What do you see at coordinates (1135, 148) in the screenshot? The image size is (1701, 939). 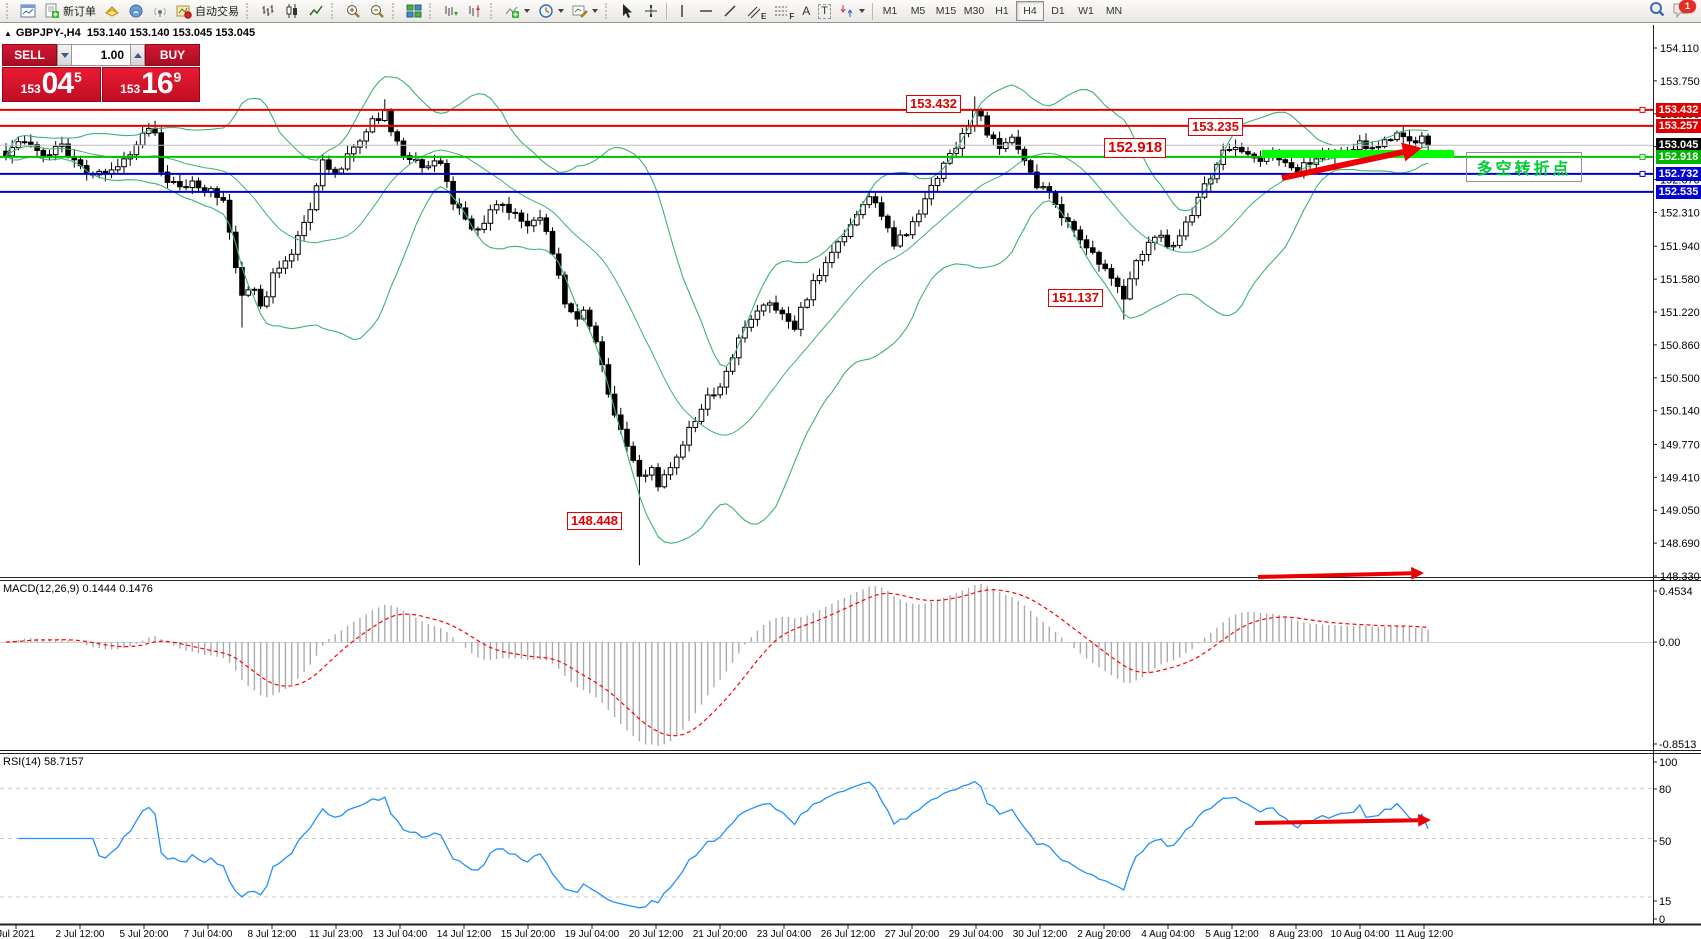 I see `price-callout: 152.918` at bounding box center [1135, 148].